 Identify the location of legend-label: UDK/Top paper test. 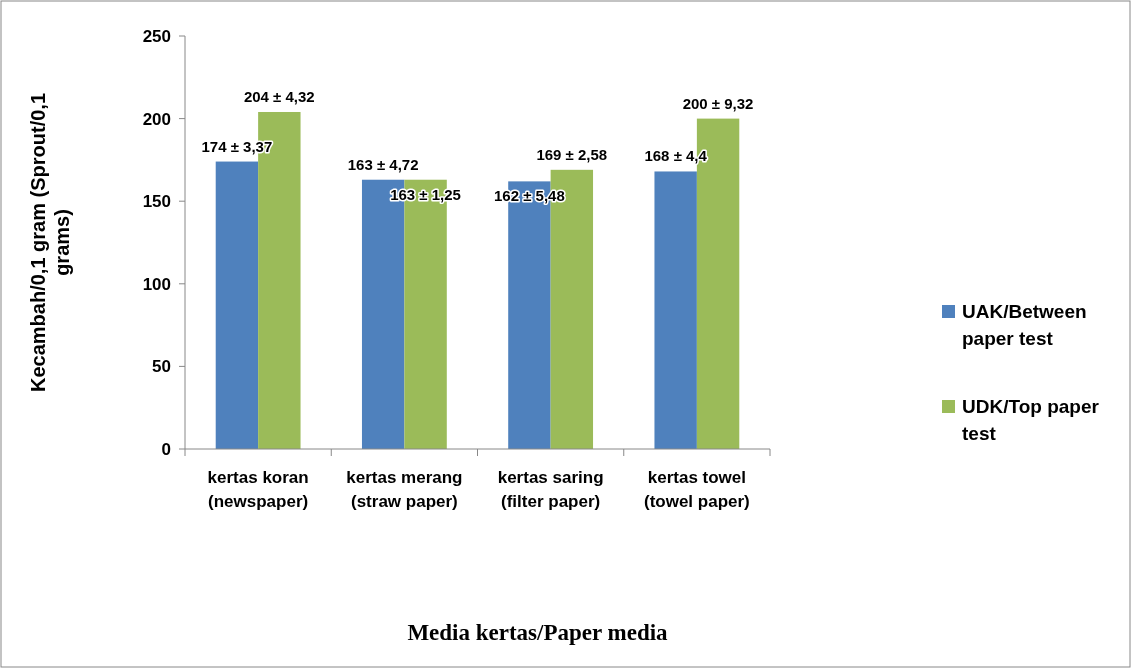
(1031, 420).